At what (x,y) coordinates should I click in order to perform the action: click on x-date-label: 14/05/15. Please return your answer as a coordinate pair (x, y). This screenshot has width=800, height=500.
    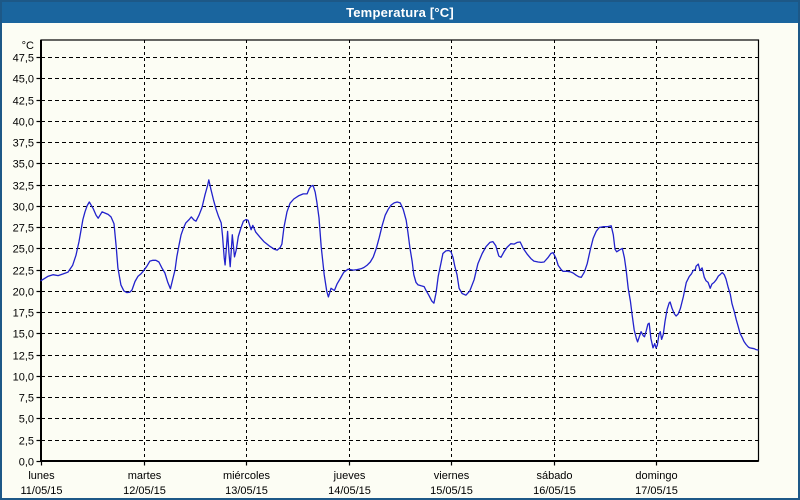
    Looking at the image, I should click on (349, 491).